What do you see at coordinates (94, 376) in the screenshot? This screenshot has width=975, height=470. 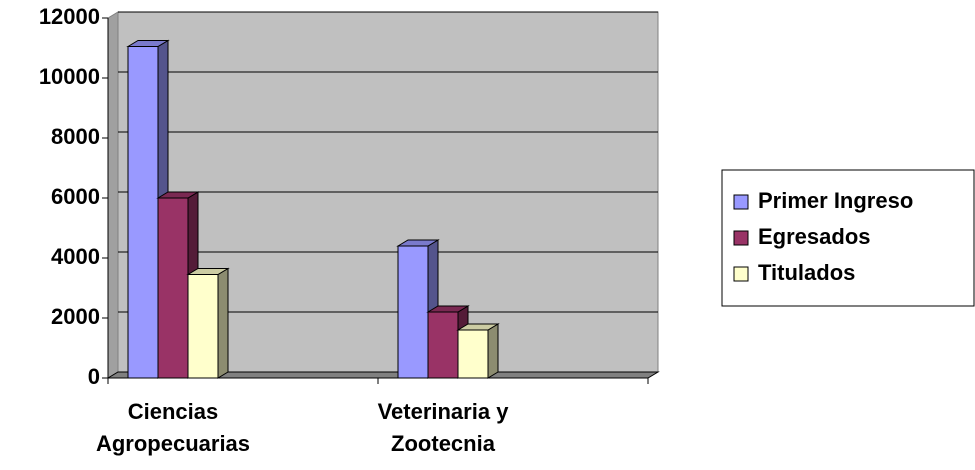 I see `y-tick-label: 0` at bounding box center [94, 376].